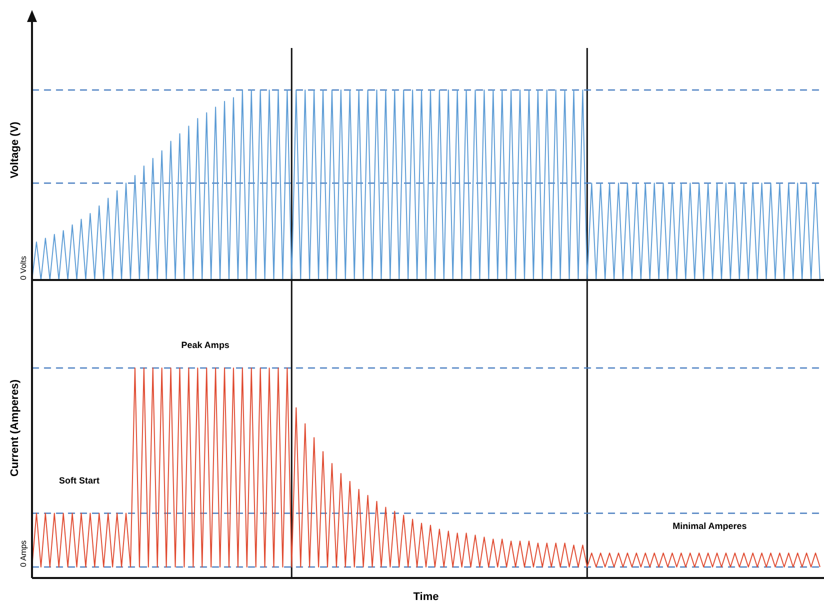 Image resolution: width=824 pixels, height=608 pixels. I want to click on x-axis-title: Time, so click(426, 597).